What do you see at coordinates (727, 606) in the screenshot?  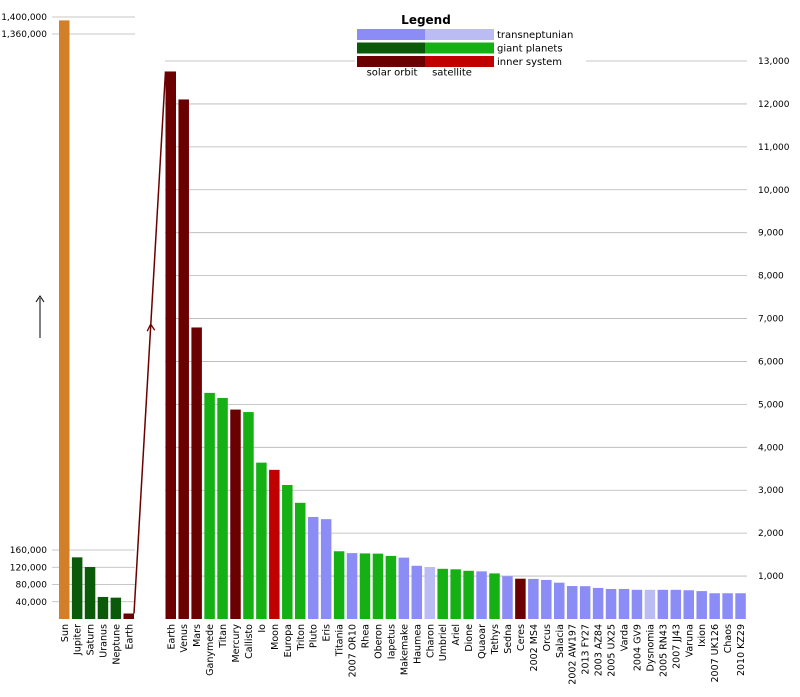 I see `bar-chaos` at bounding box center [727, 606].